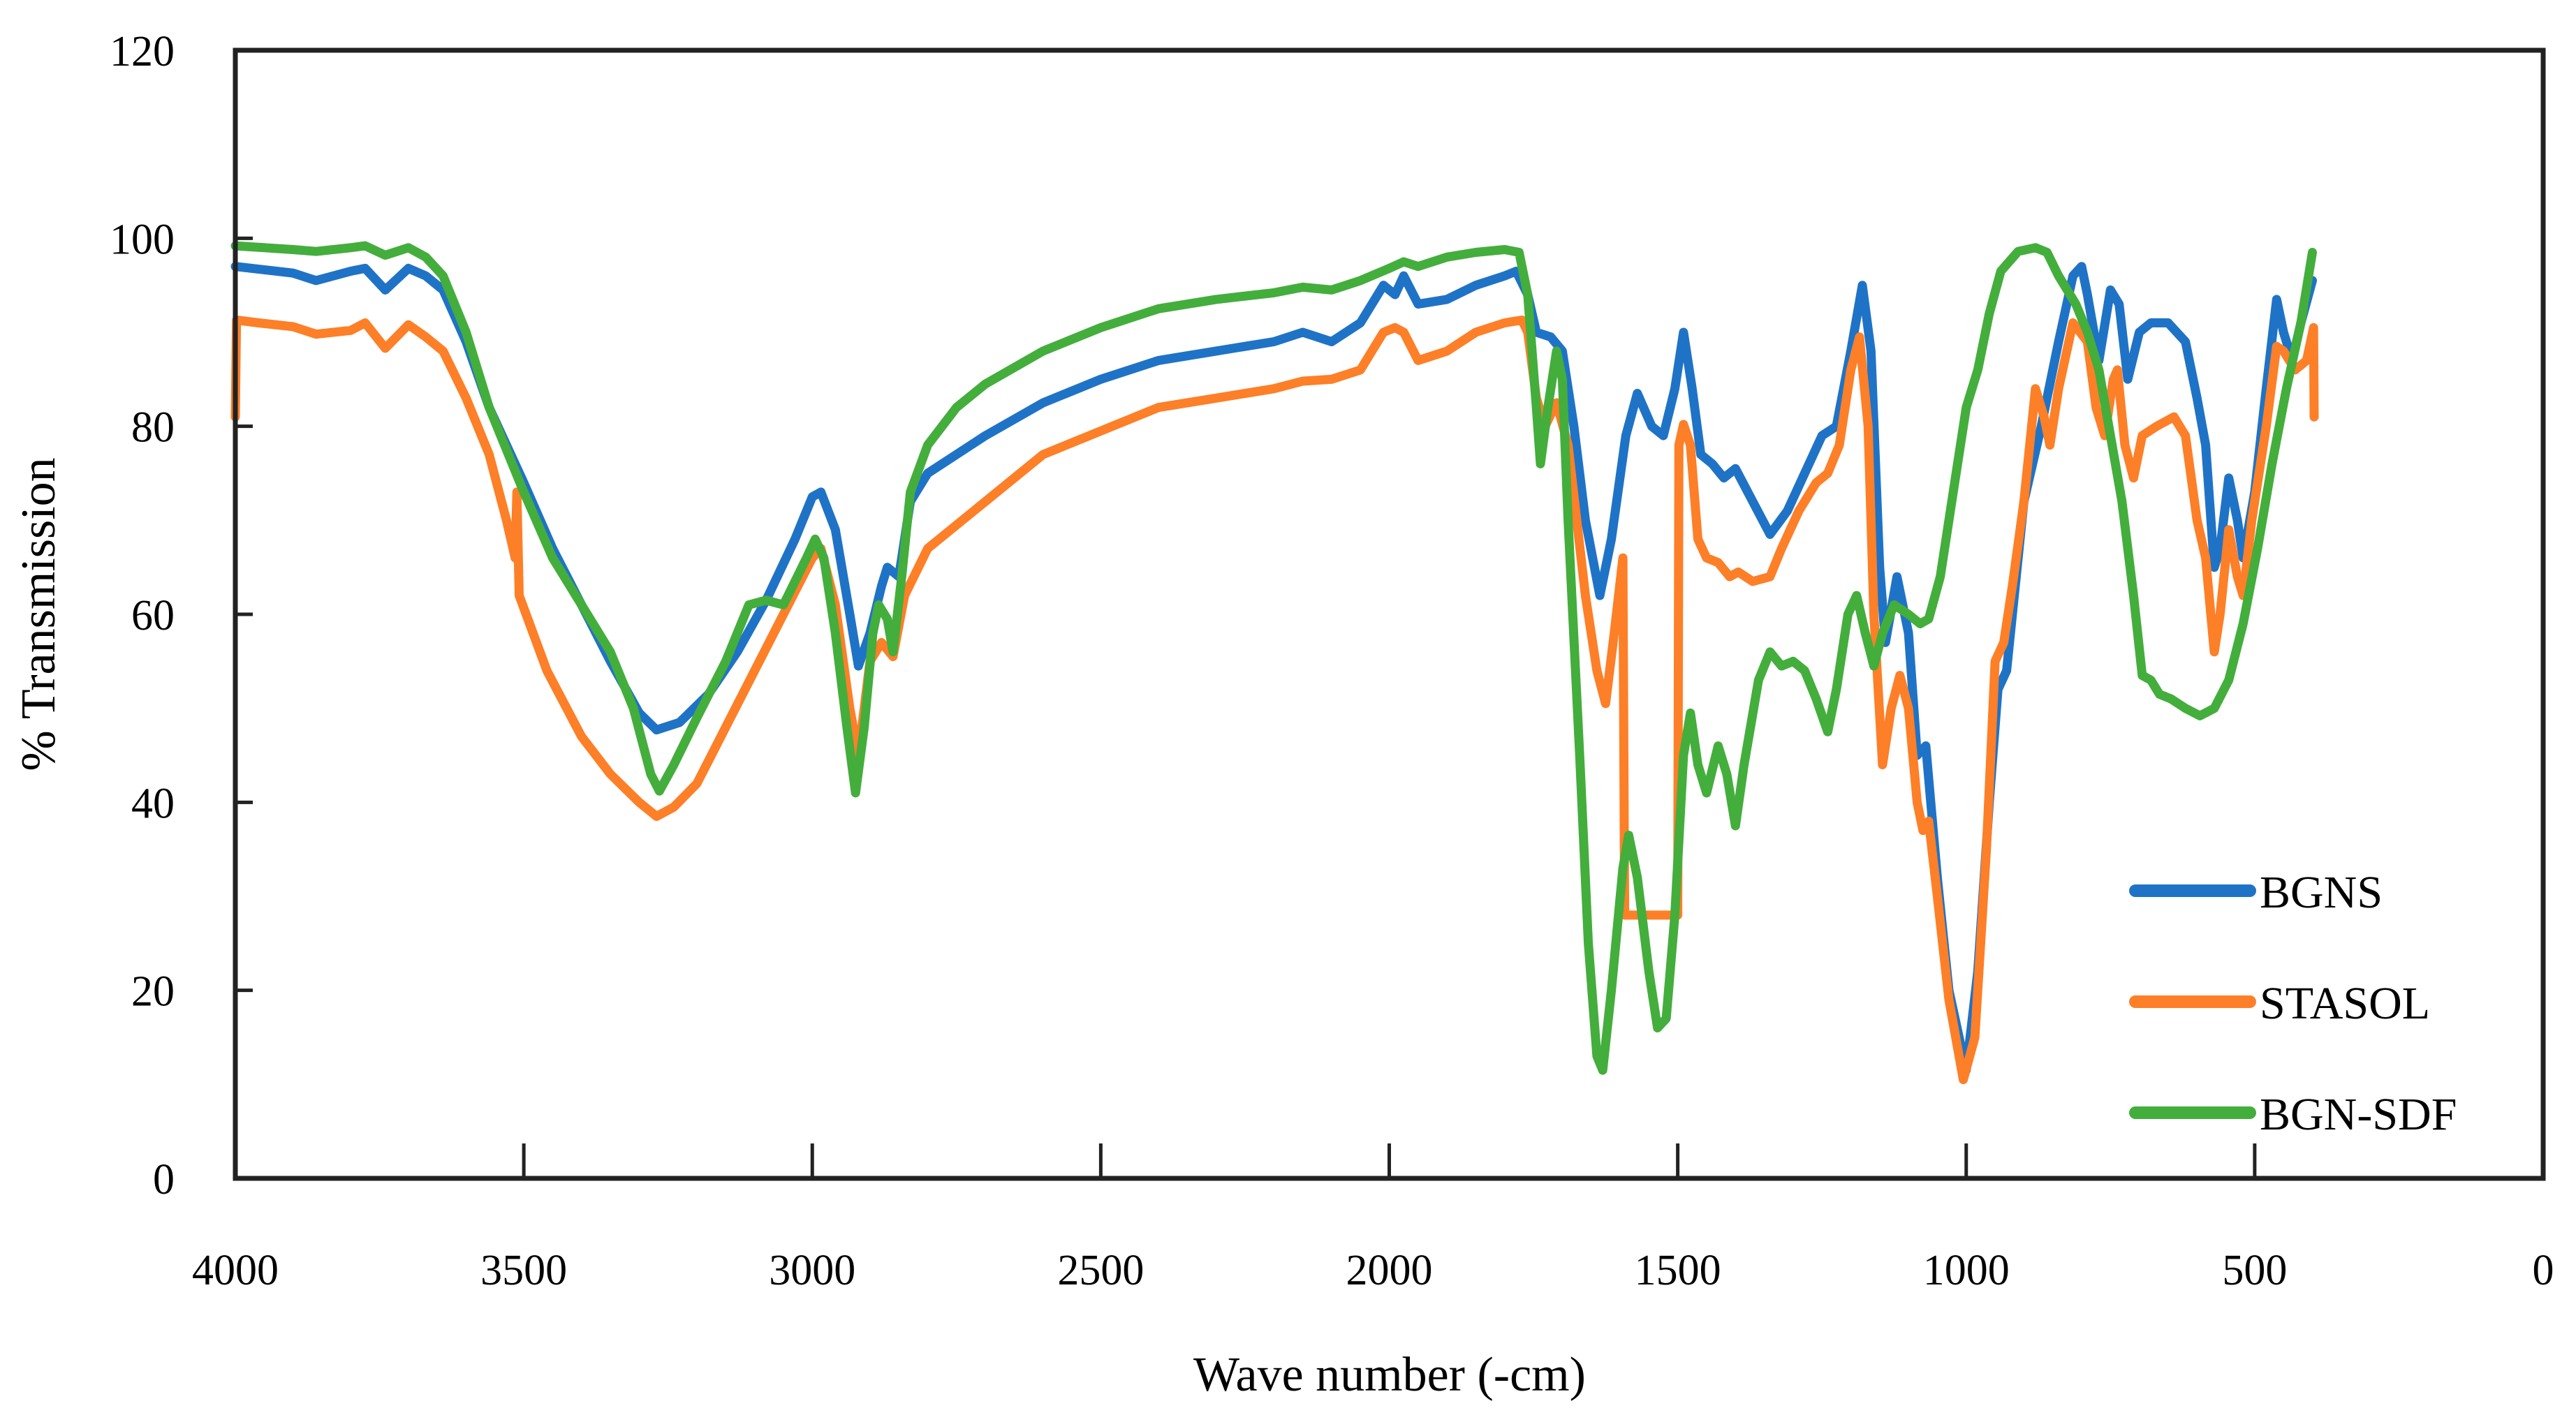  I want to click on x-tick-label: 500, so click(2254, 1270).